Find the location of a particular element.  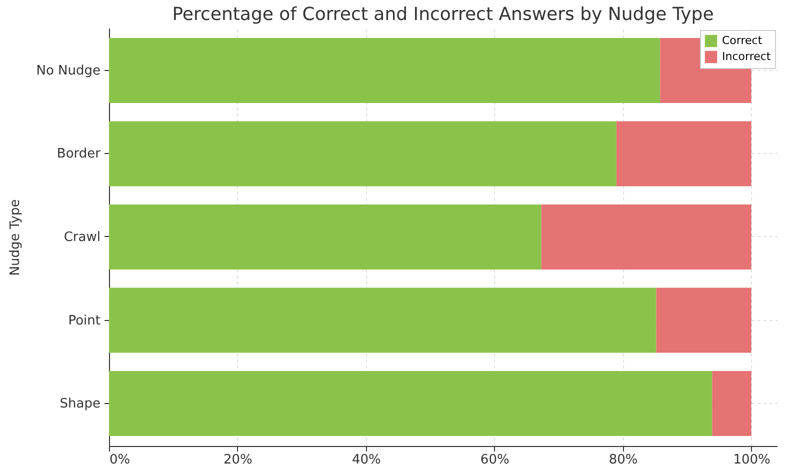

chart-title: Percentage of Correct and Incorrect Answers by Nudge Type is located at coordinates (443, 14).